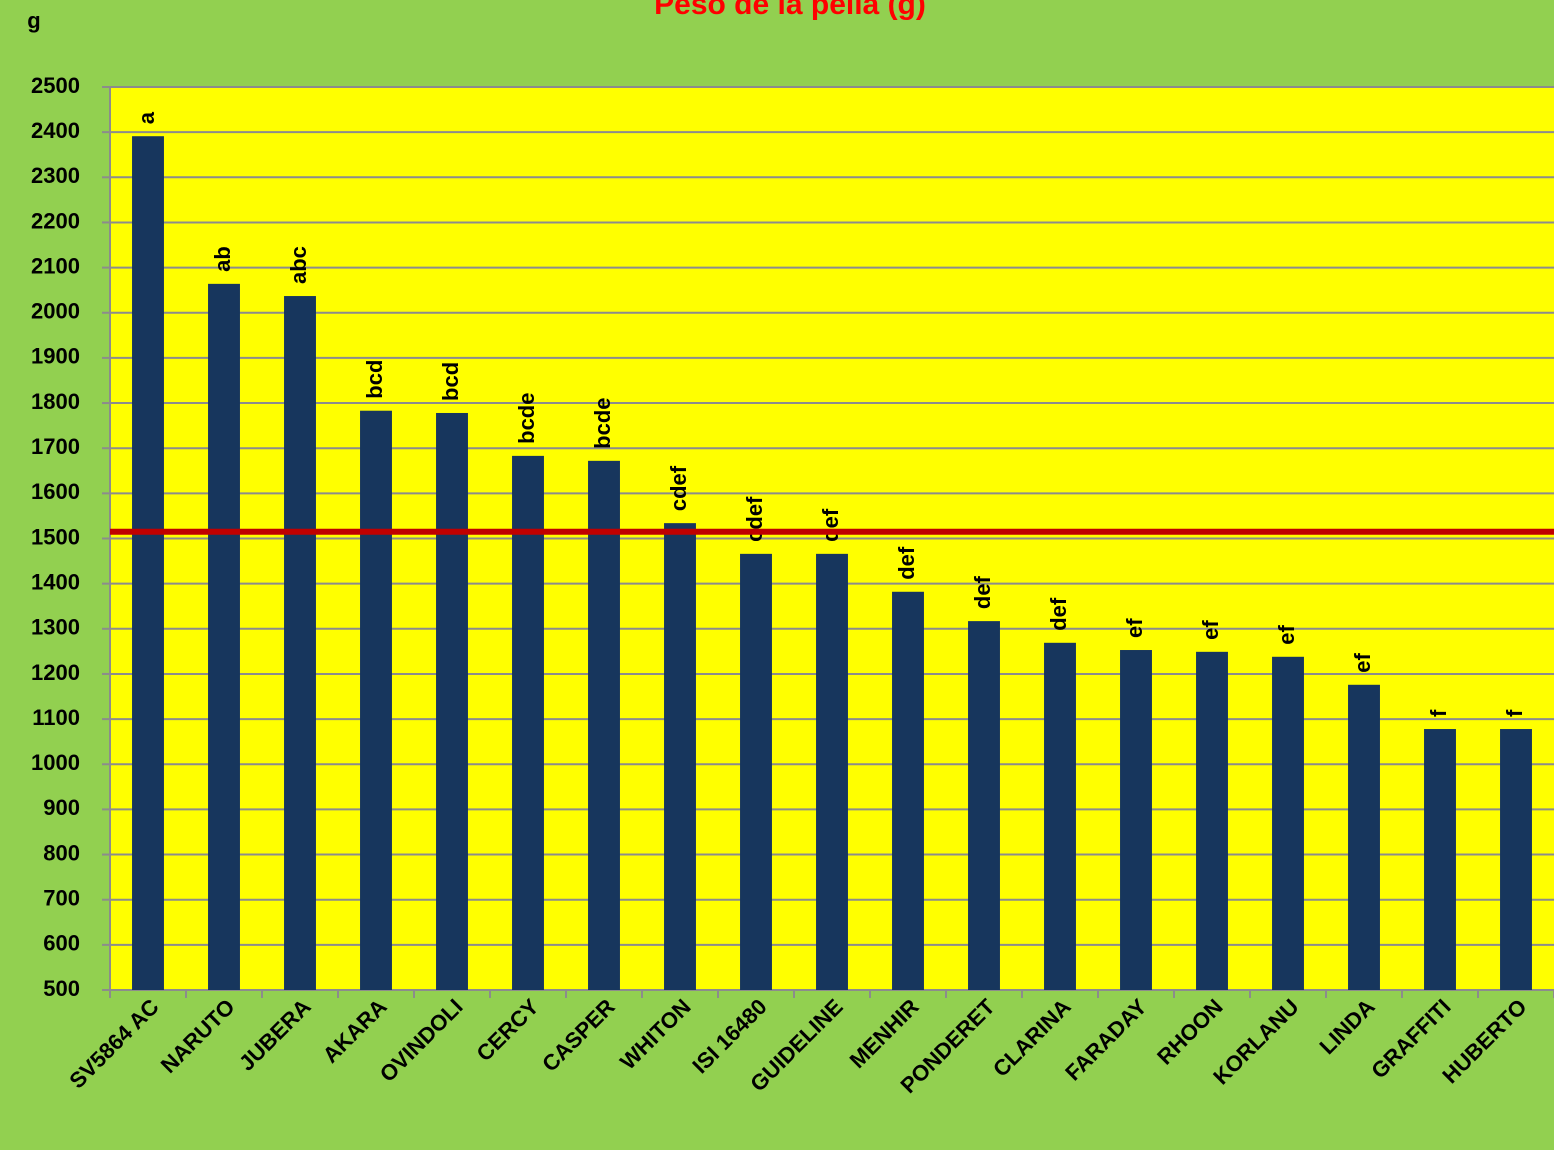 Image resolution: width=1554 pixels, height=1150 pixels. I want to click on x-tick-label: RHOON, so click(1190, 1032).